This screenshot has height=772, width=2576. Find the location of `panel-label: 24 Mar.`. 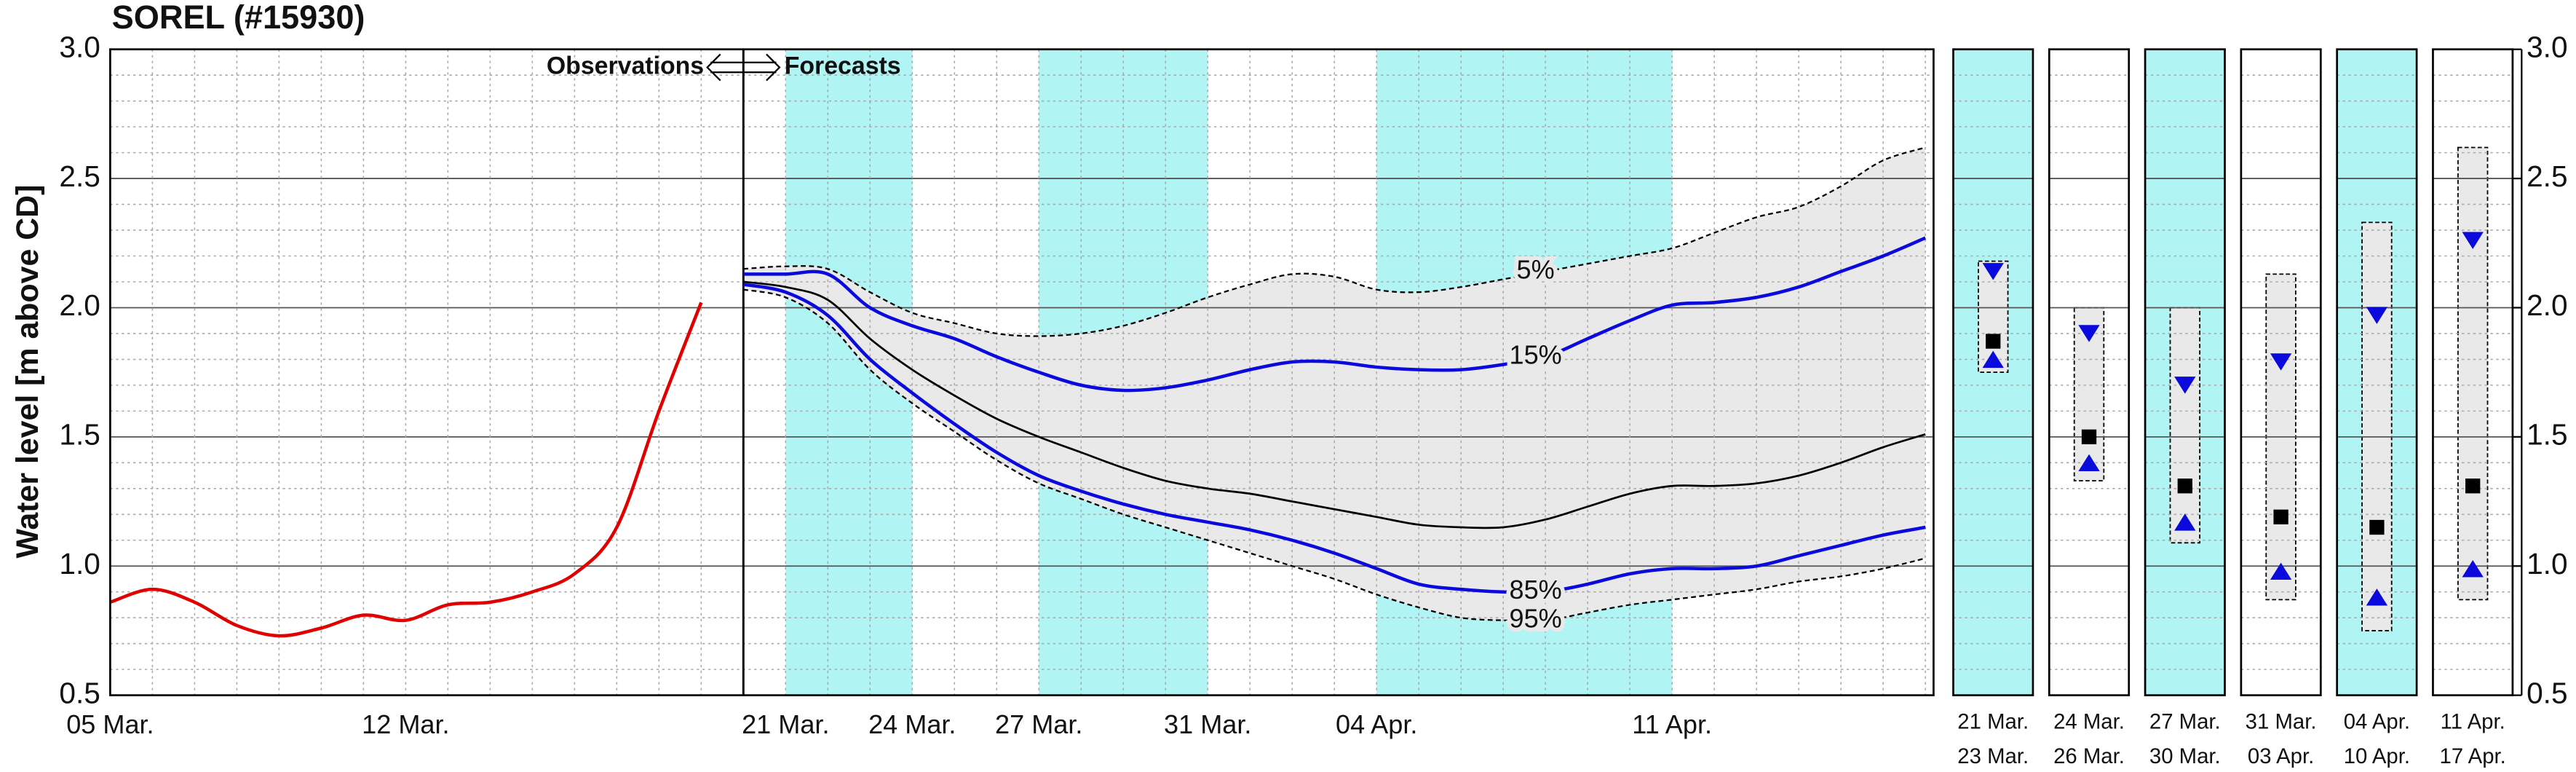

panel-label: 24 Mar. is located at coordinates (2089, 722).